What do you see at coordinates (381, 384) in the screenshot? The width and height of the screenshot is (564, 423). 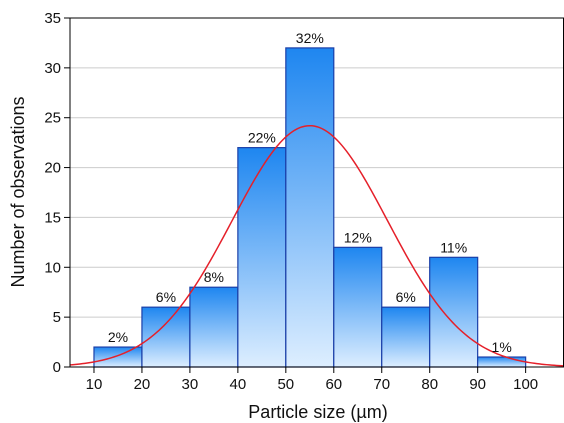 I see `x-tick-label: 70` at bounding box center [381, 384].